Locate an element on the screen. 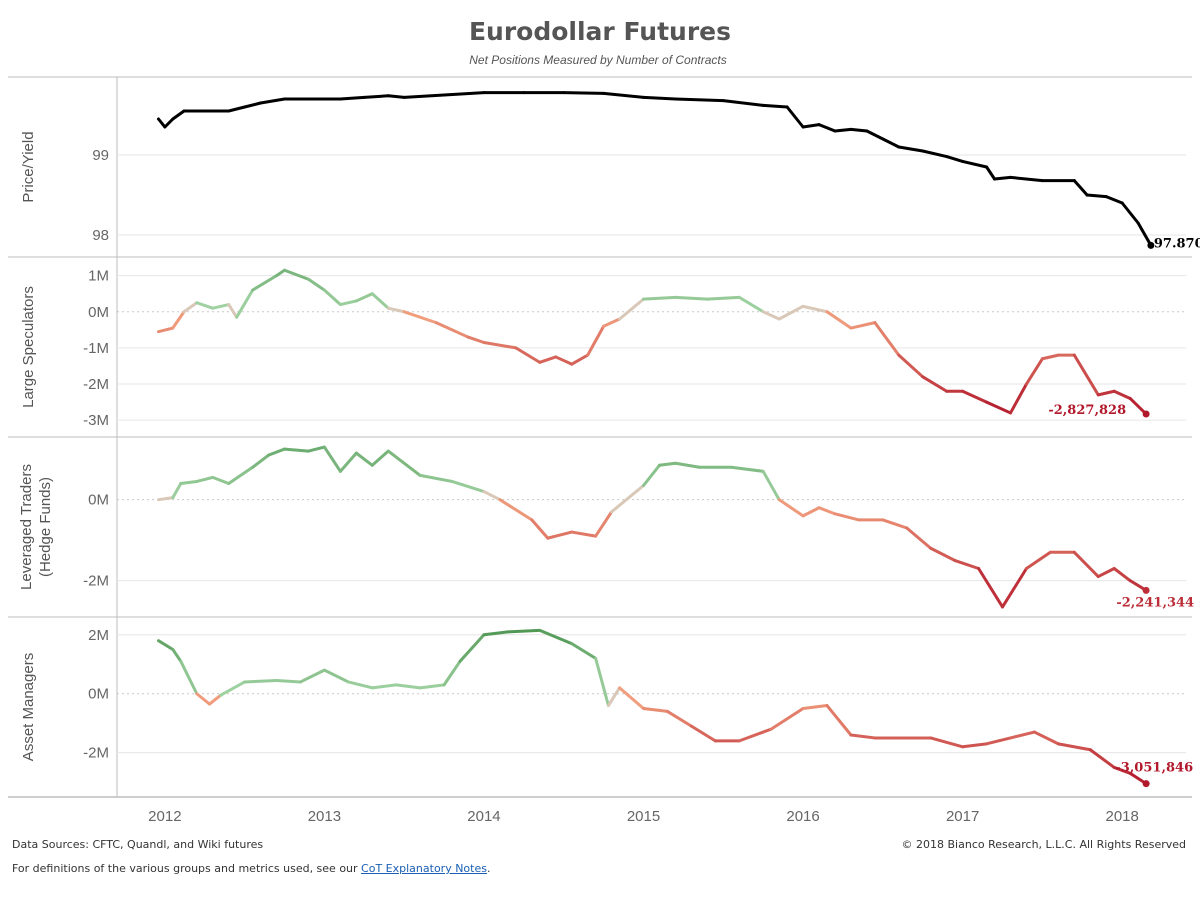 The height and width of the screenshot is (900, 1200). end-value-label: -3,051,846 is located at coordinates (1154, 768).